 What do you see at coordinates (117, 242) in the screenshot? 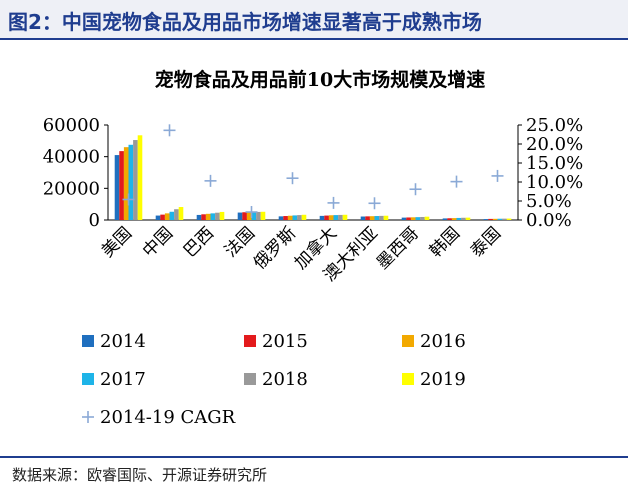
I see `x-tick-label: 美国` at bounding box center [117, 242].